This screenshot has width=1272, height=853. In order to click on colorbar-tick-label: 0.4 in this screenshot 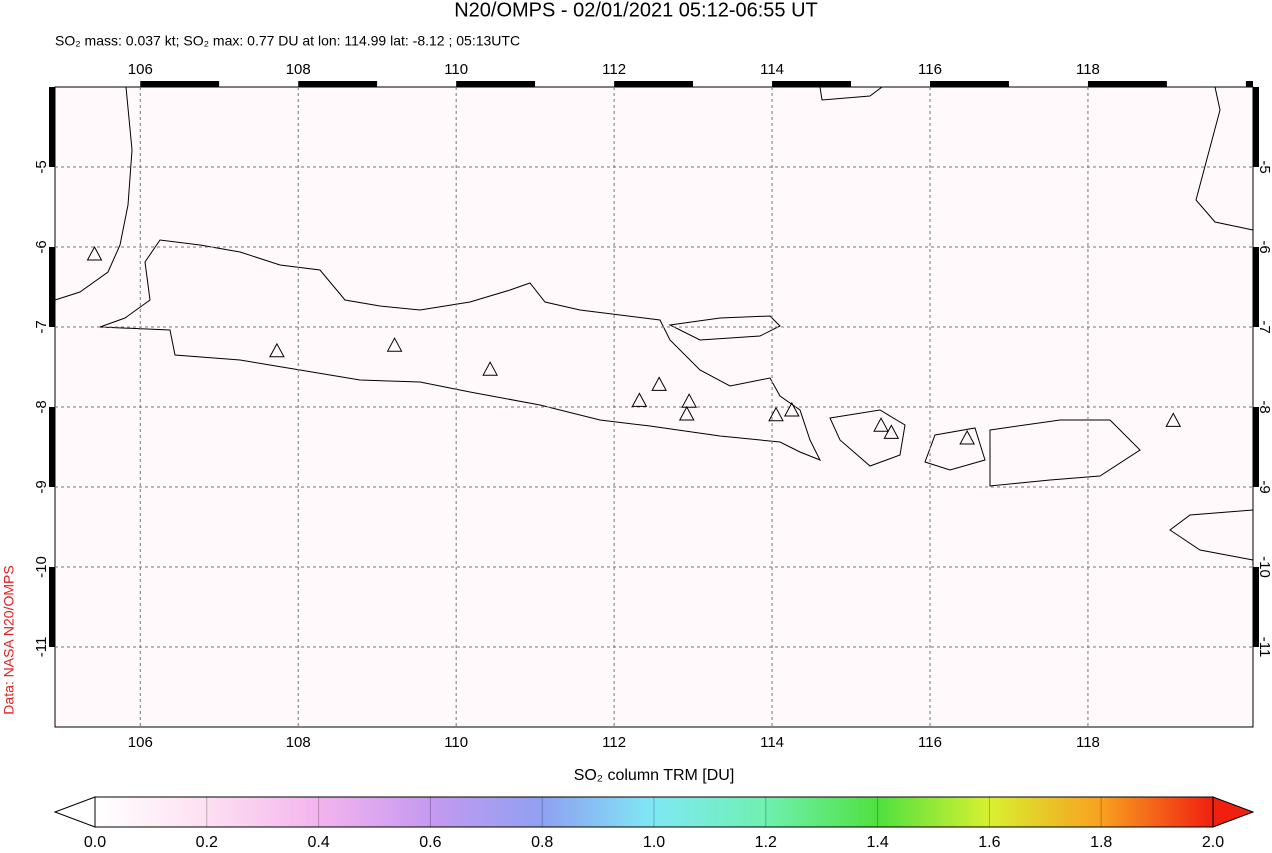, I will do `click(318, 842)`.